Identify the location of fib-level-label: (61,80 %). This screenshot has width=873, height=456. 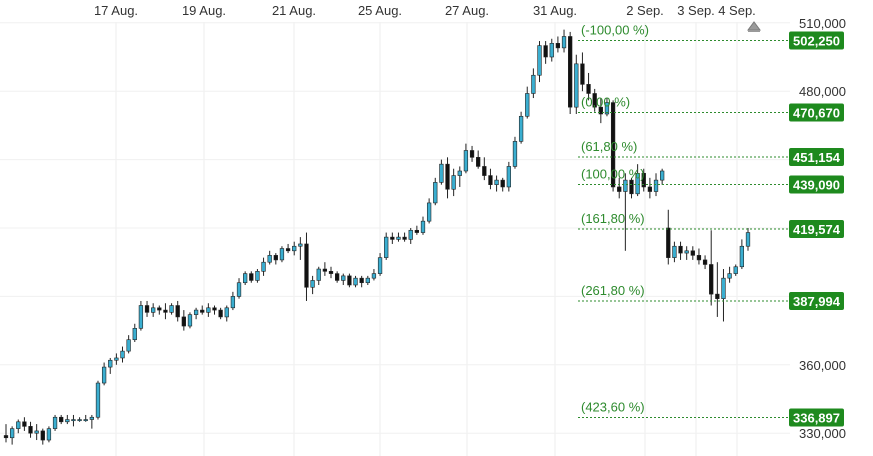
(609, 146).